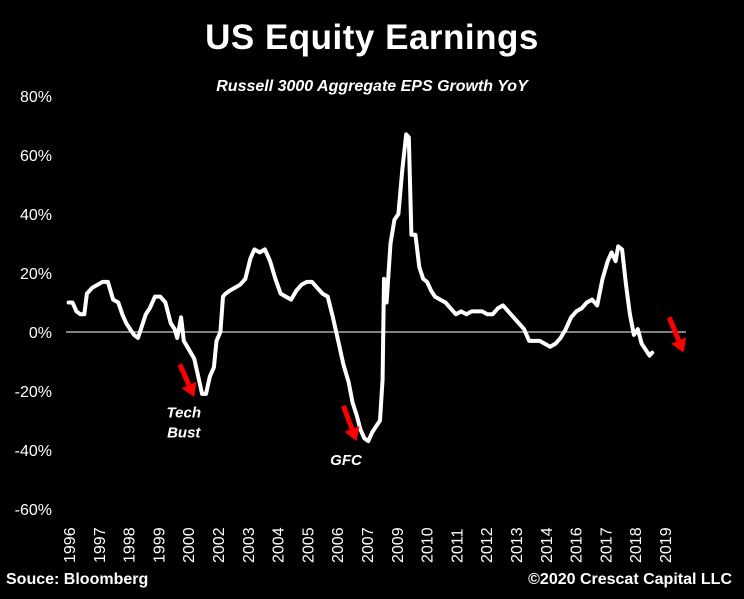 Image resolution: width=744 pixels, height=599 pixels. What do you see at coordinates (36, 215) in the screenshot?
I see `y-tick-label: 40%` at bounding box center [36, 215].